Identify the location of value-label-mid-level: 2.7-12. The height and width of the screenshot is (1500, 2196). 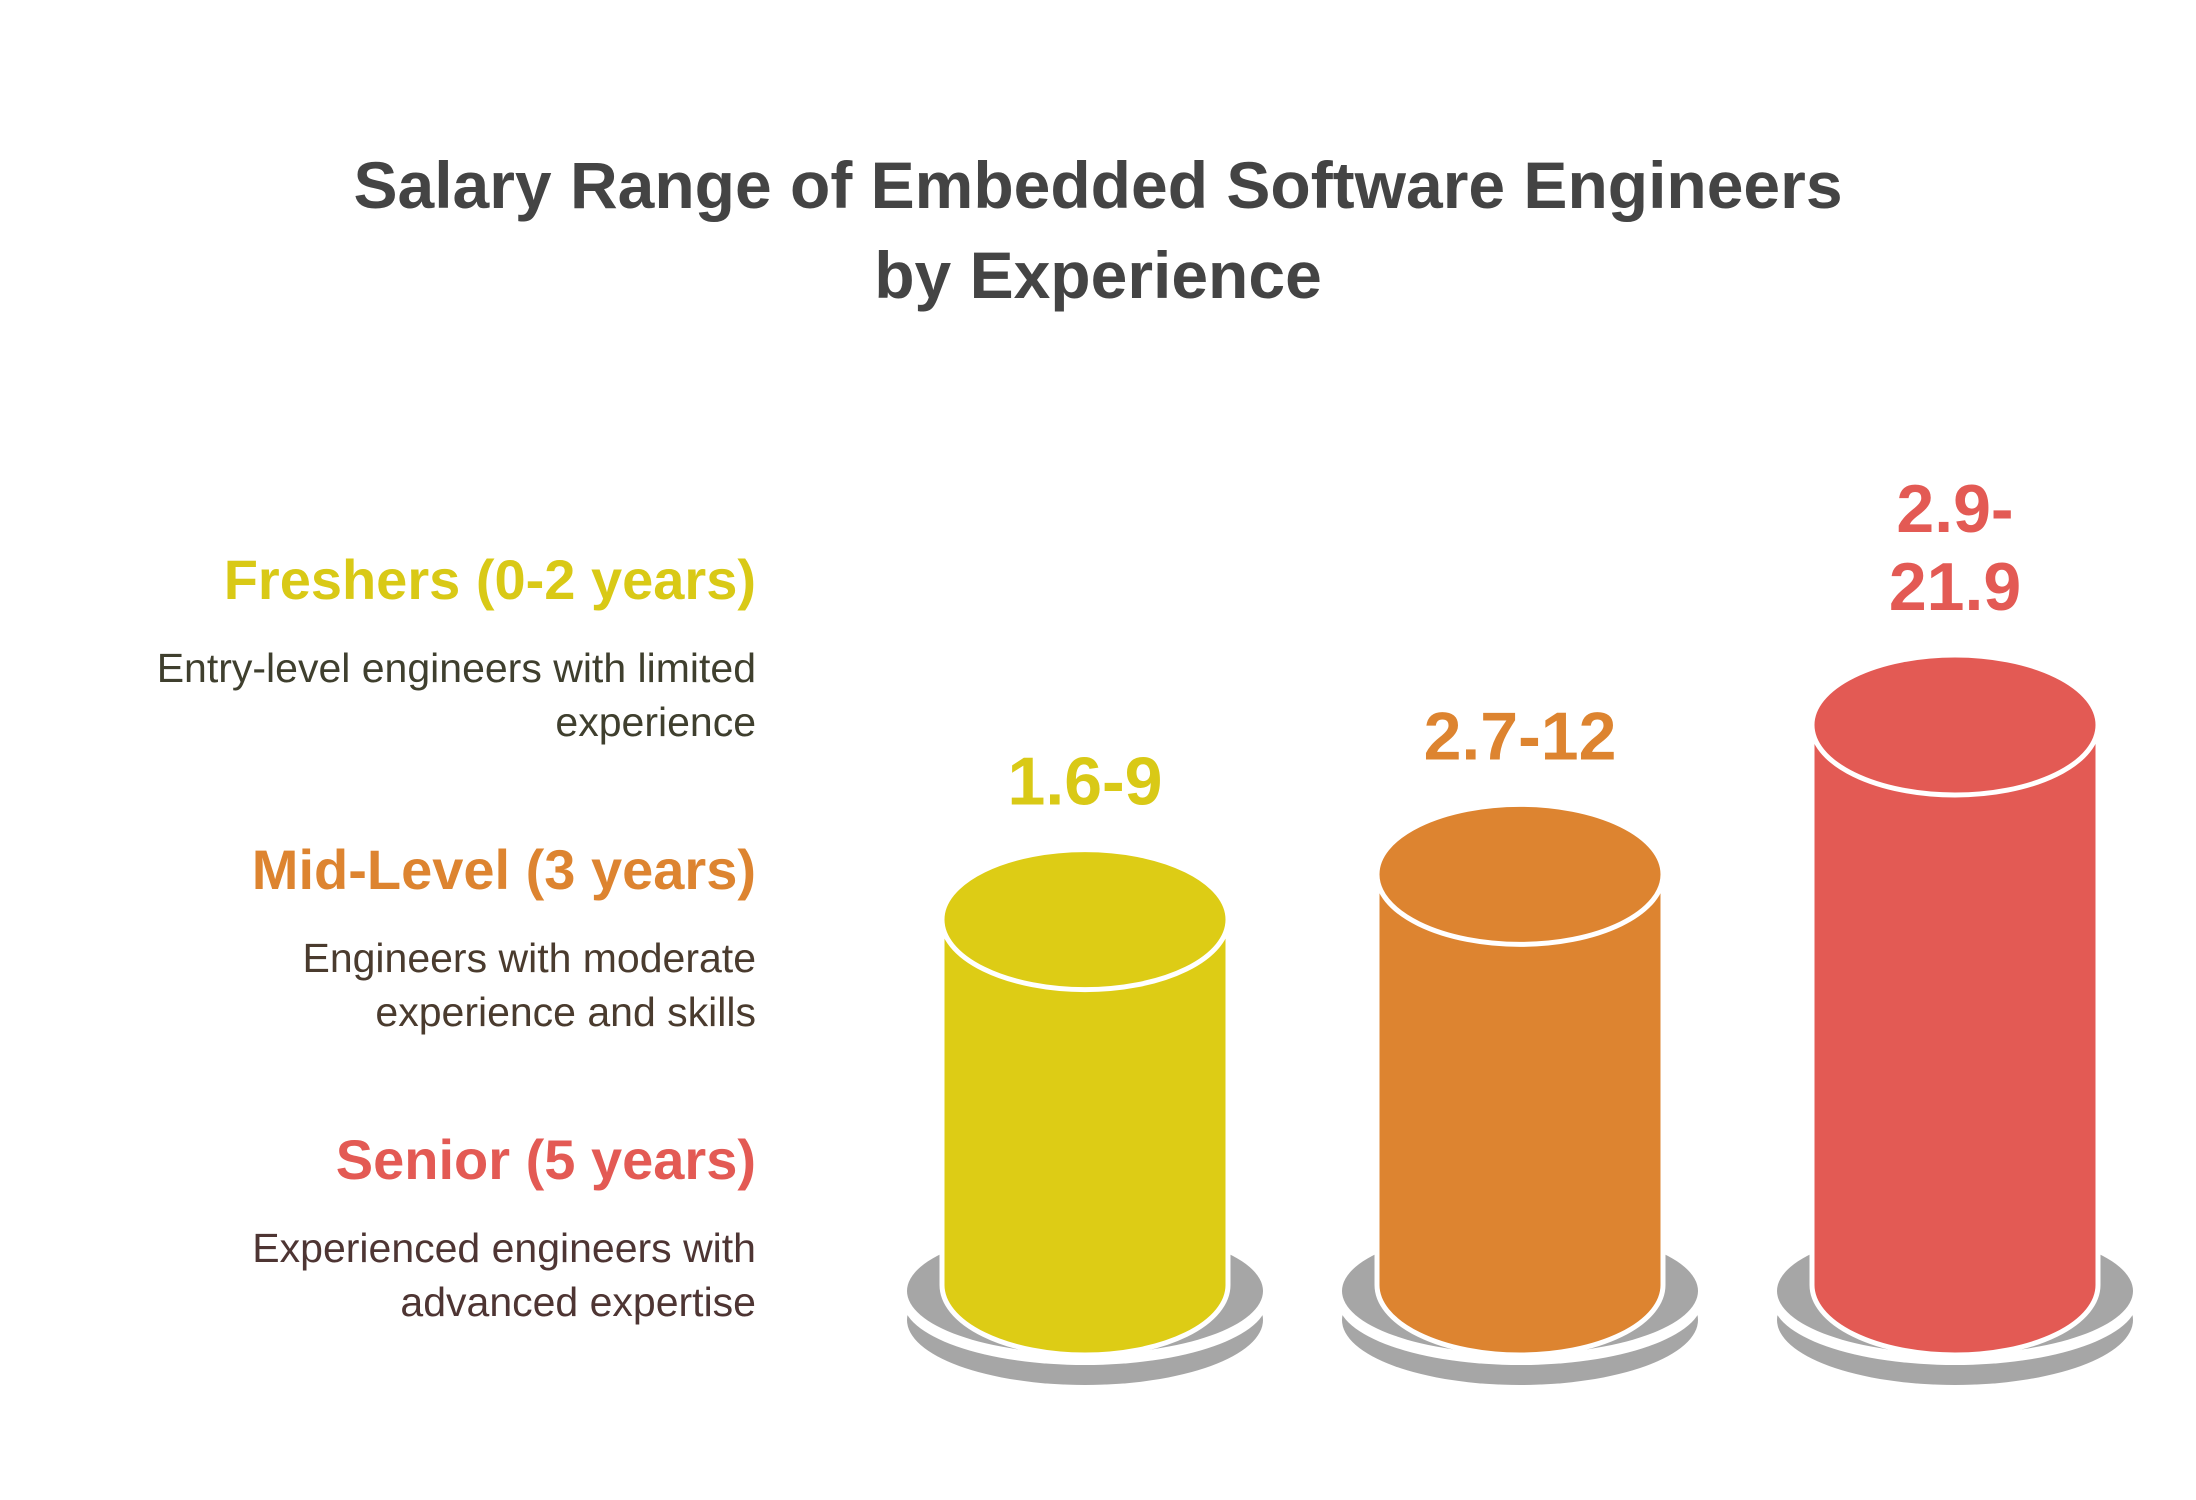
(1520, 736).